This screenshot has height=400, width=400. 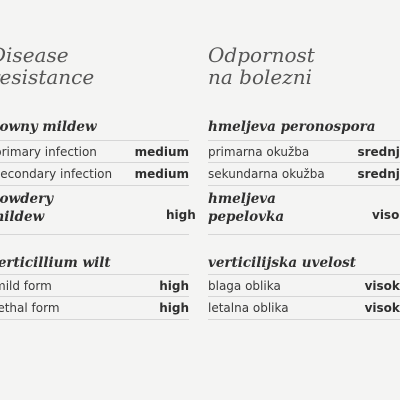 I want to click on row-mild-sl: blaga oblika visoka, so click(x=304, y=285).